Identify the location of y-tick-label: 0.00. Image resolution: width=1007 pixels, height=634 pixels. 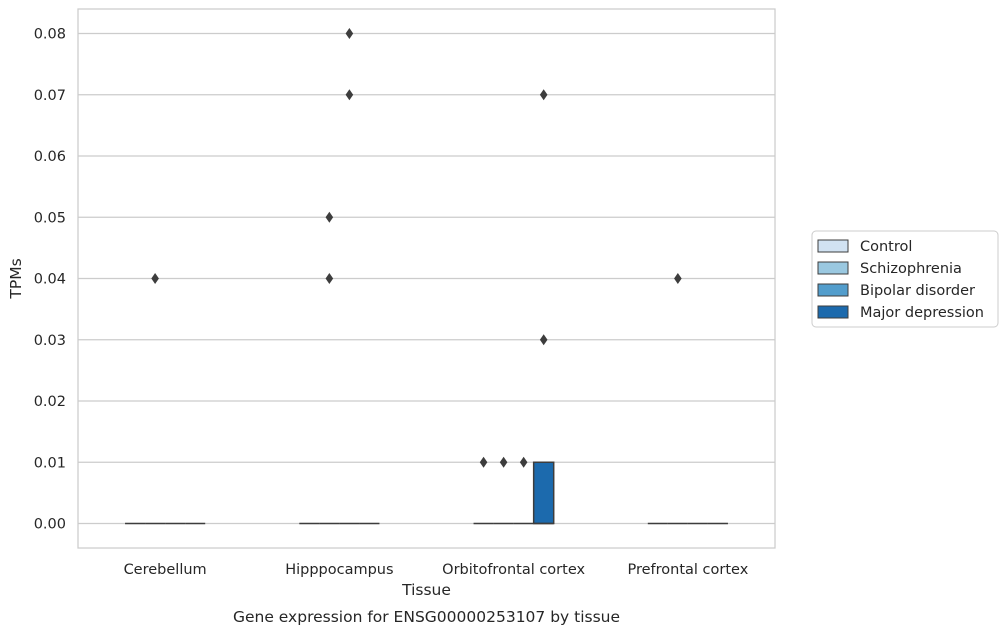
(50, 525).